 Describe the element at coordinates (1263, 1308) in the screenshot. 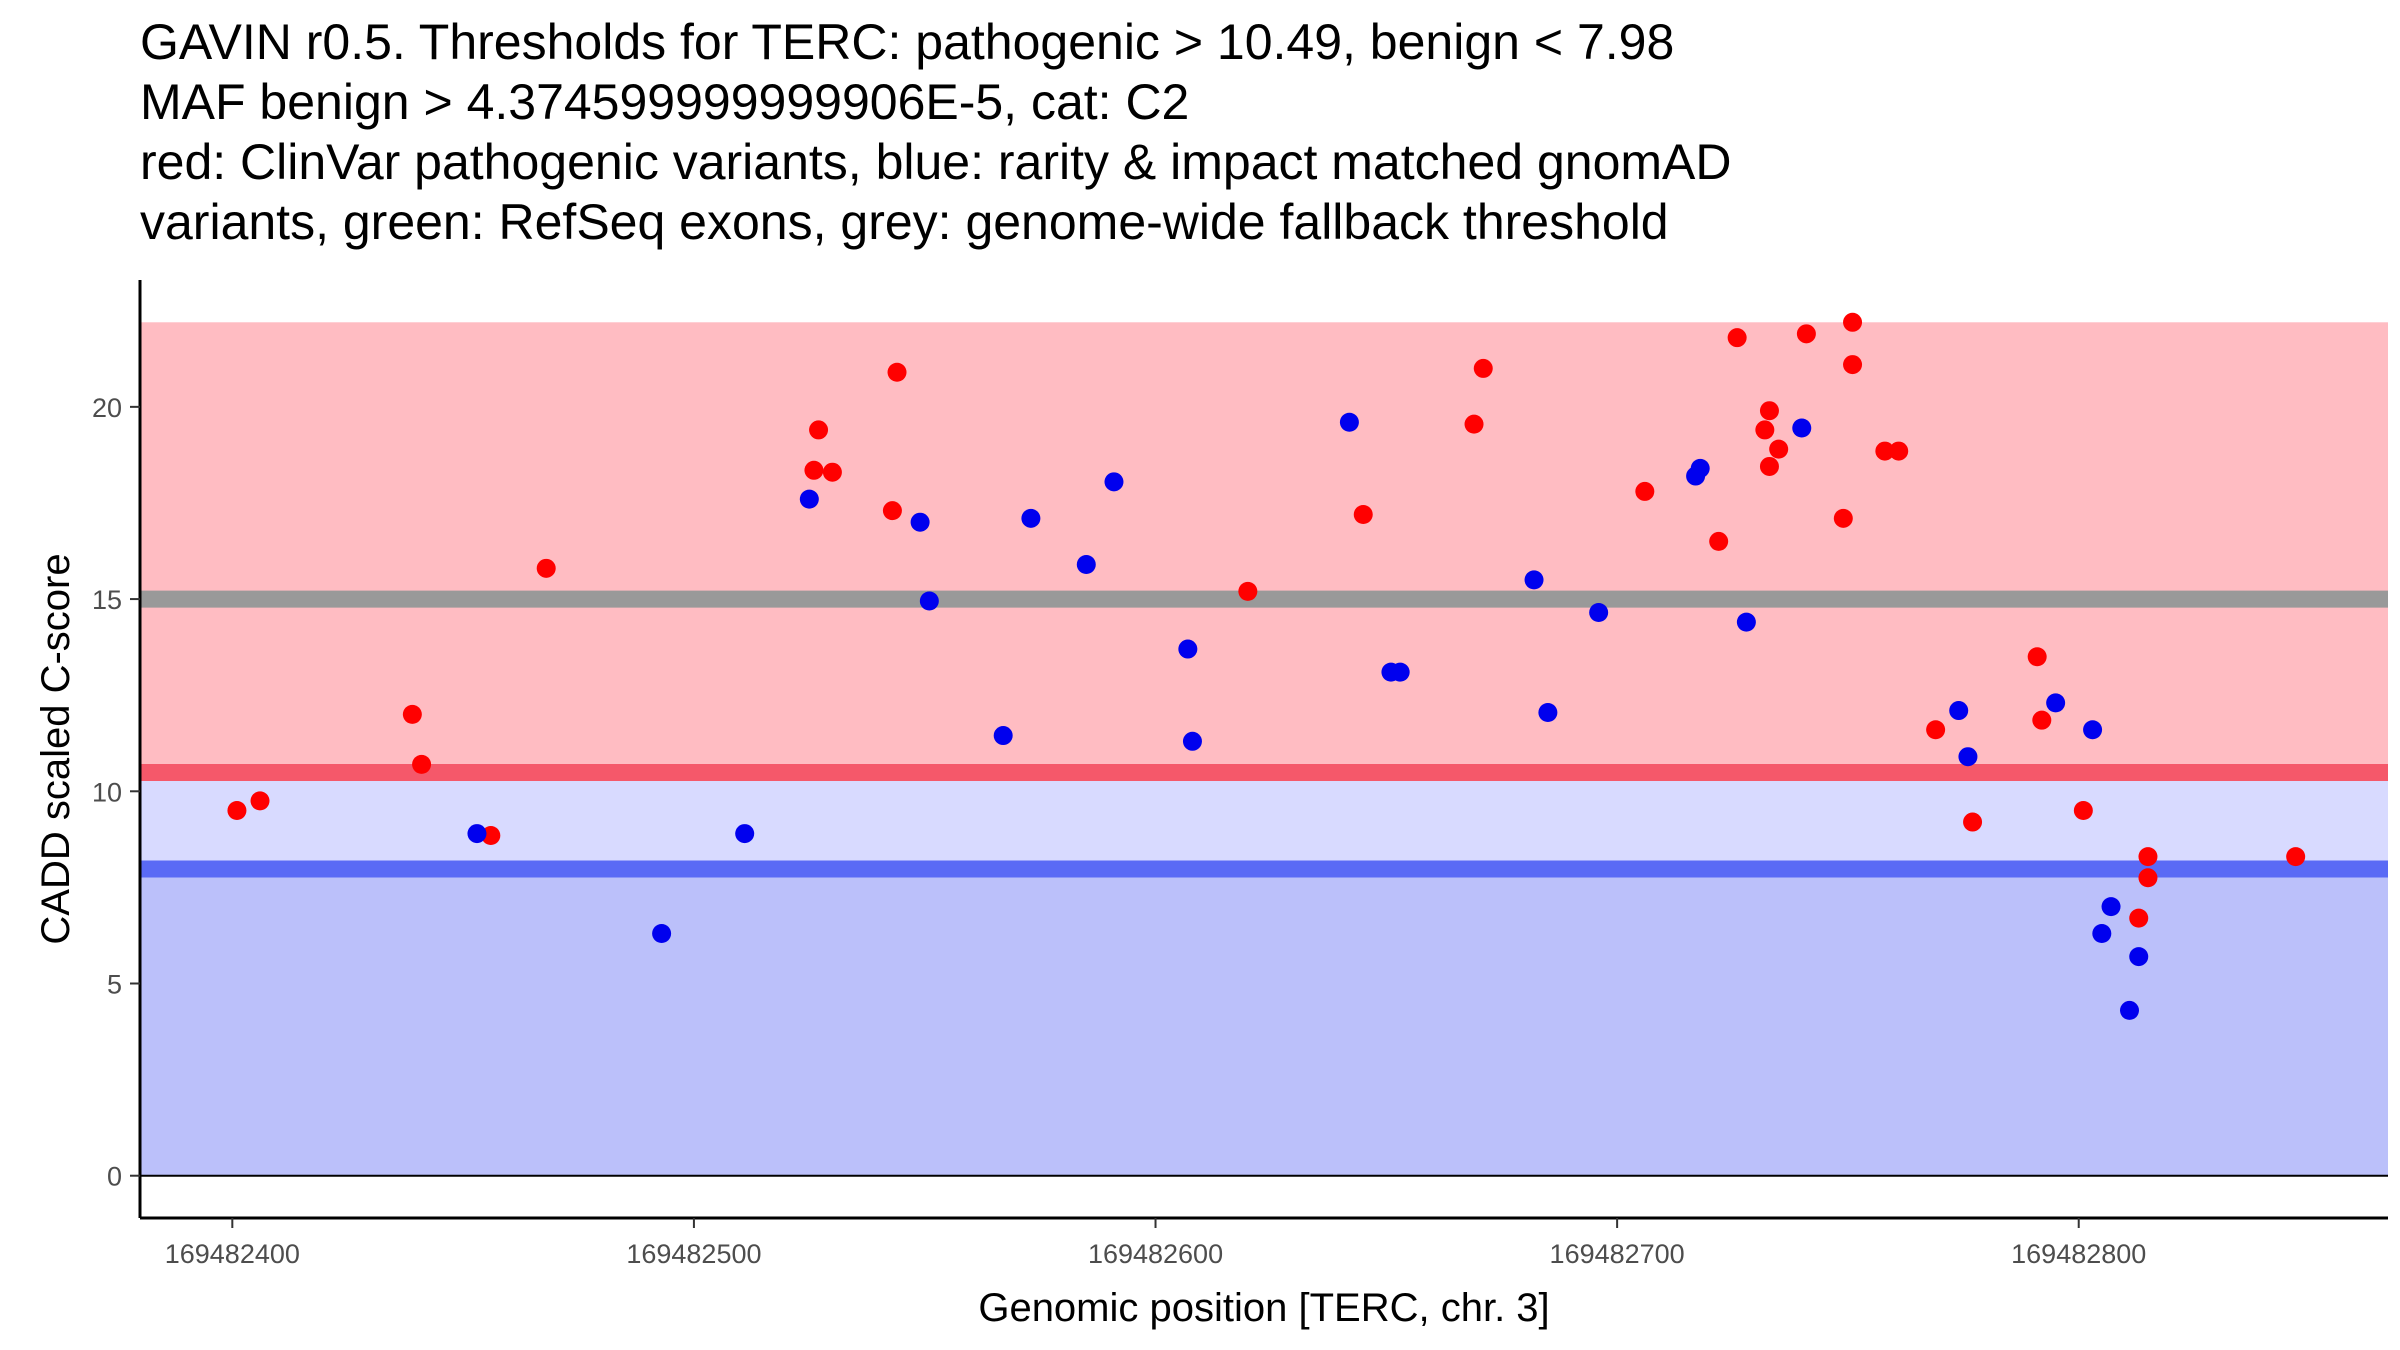

I see `x-axis-title: Genomic position [TERC, chr. 3]` at that location.